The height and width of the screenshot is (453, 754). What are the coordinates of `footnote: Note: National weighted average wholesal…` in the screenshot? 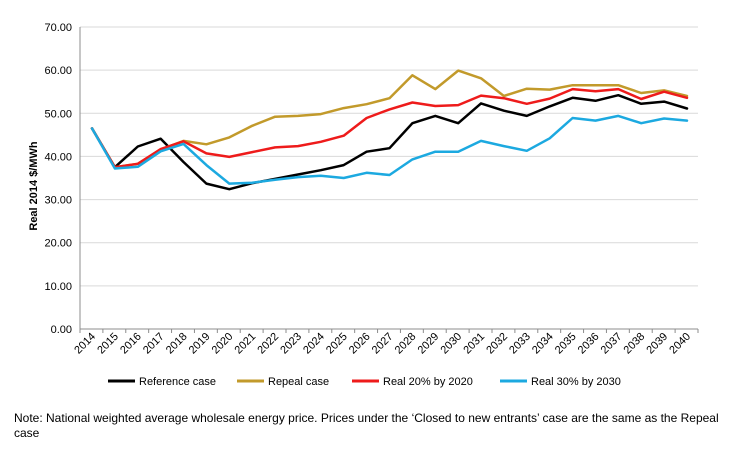 It's located at (366, 425).